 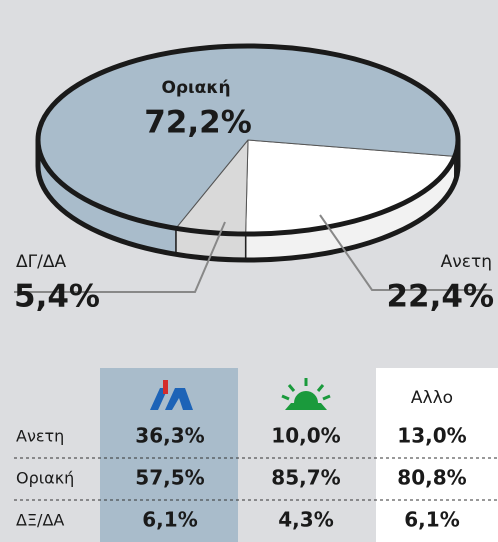 What do you see at coordinates (440, 297) in the screenshot?
I see `slice-value: 22,4%` at bounding box center [440, 297].